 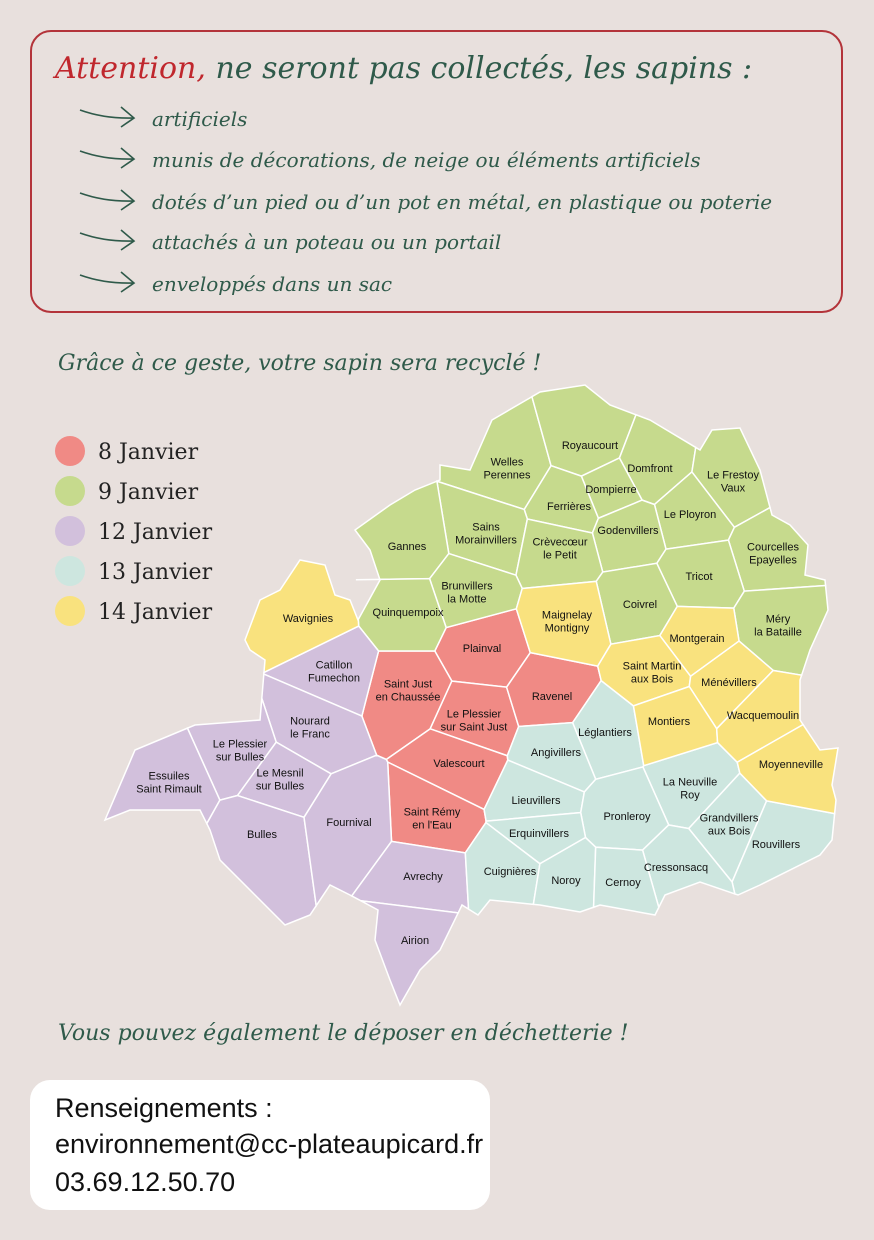 I want to click on commune-label-line: Valescourt, so click(x=458, y=764).